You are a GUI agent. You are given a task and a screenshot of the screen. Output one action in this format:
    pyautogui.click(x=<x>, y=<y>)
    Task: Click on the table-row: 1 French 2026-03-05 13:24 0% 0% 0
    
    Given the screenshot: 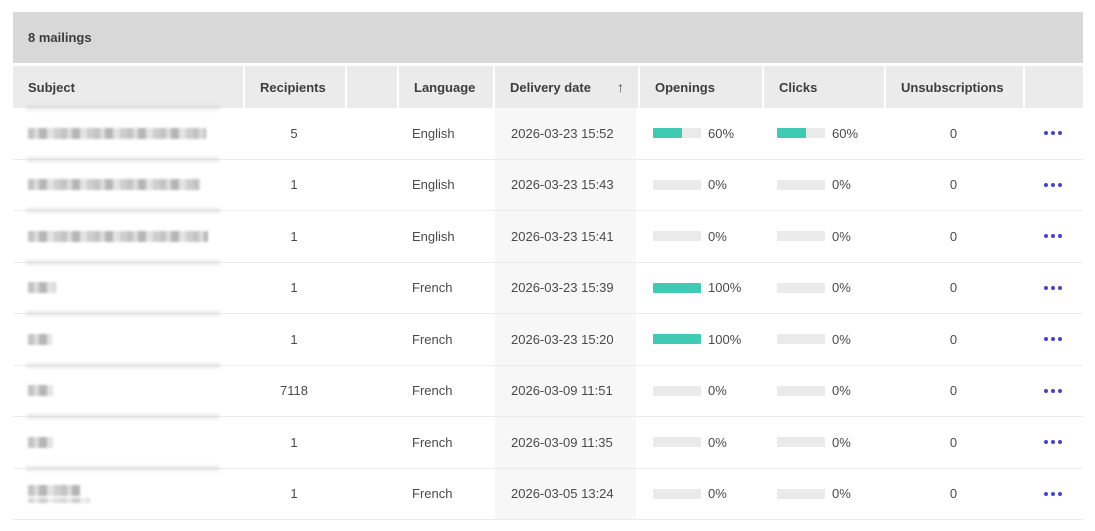 What is the action you would take?
    pyautogui.click(x=548, y=492)
    